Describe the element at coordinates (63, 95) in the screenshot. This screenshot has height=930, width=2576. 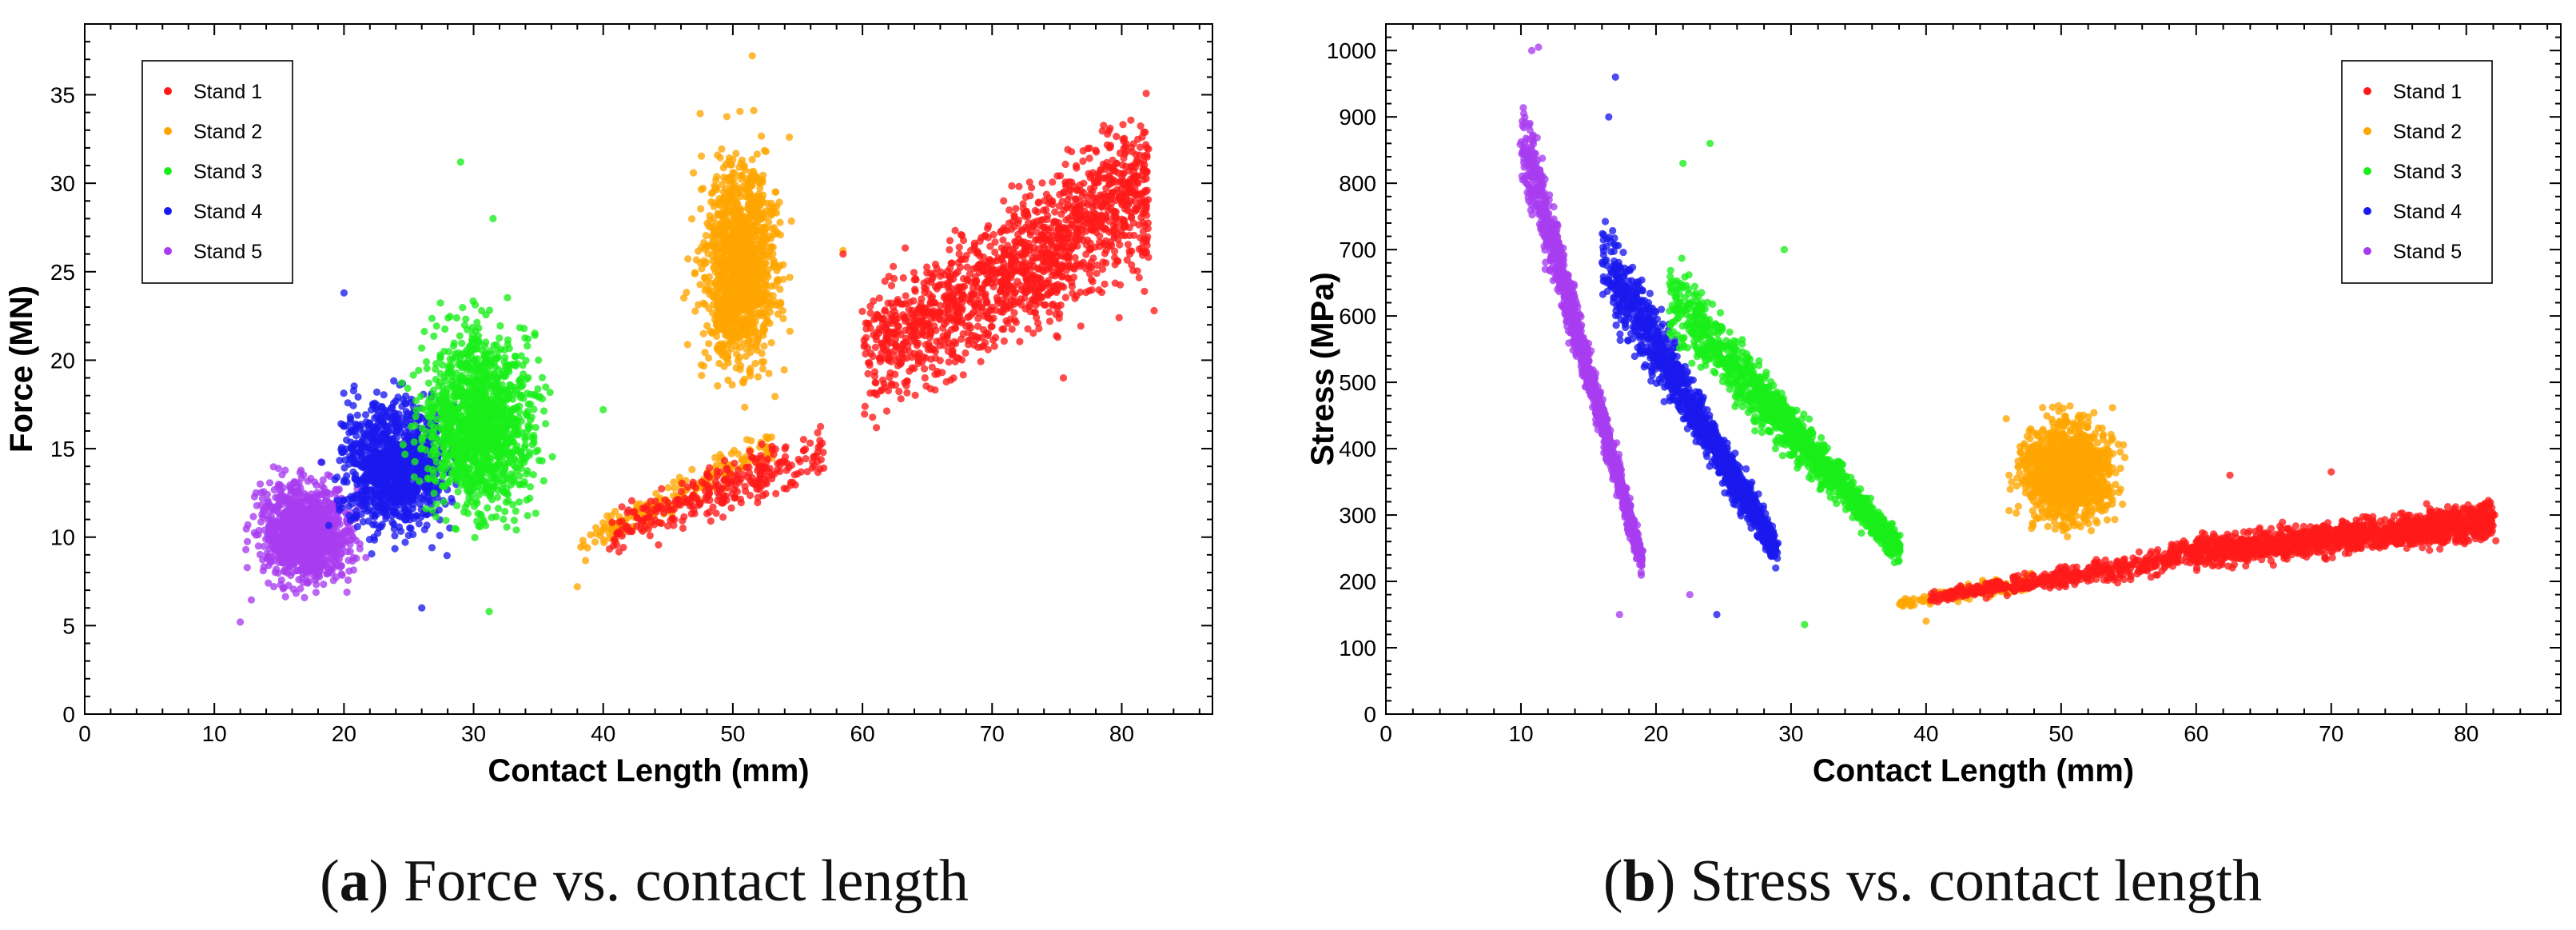
I see `y-tick-label: 35` at that location.